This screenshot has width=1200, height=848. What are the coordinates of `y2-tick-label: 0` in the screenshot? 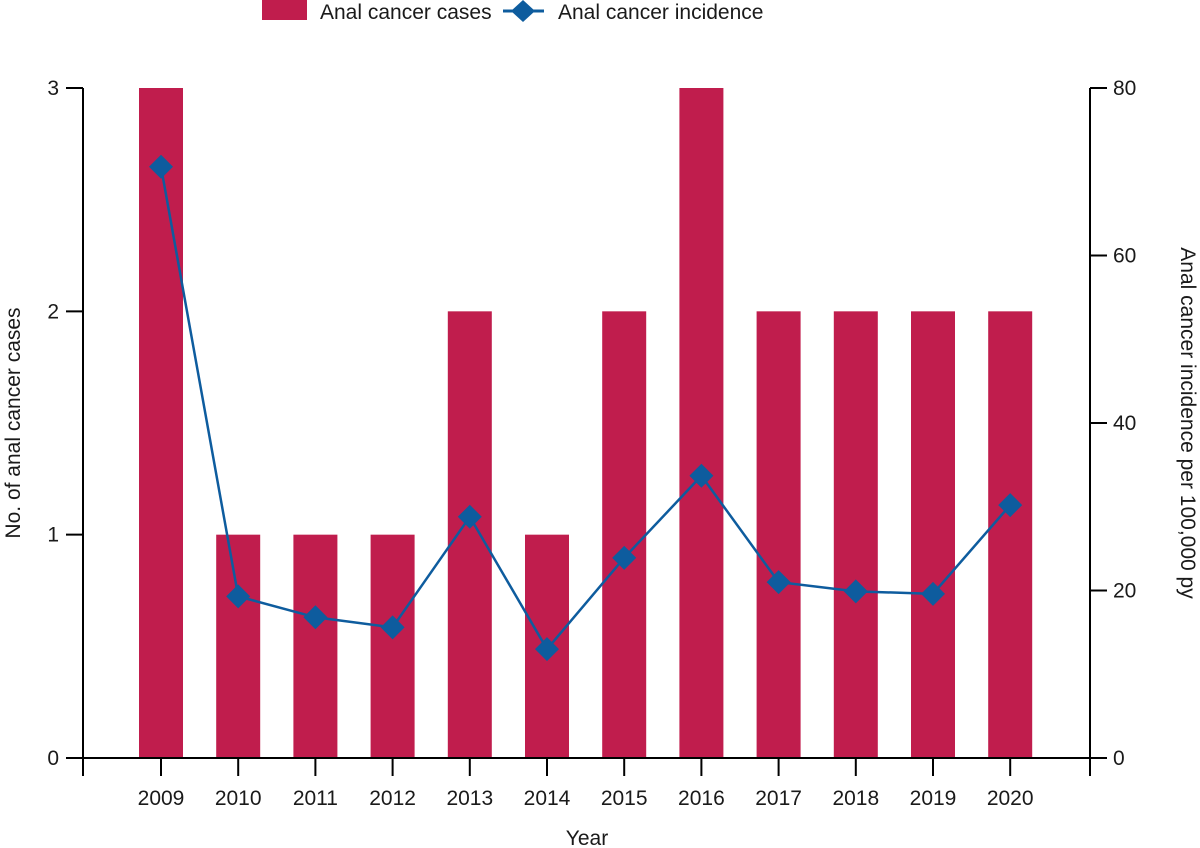 It's located at (1119, 758).